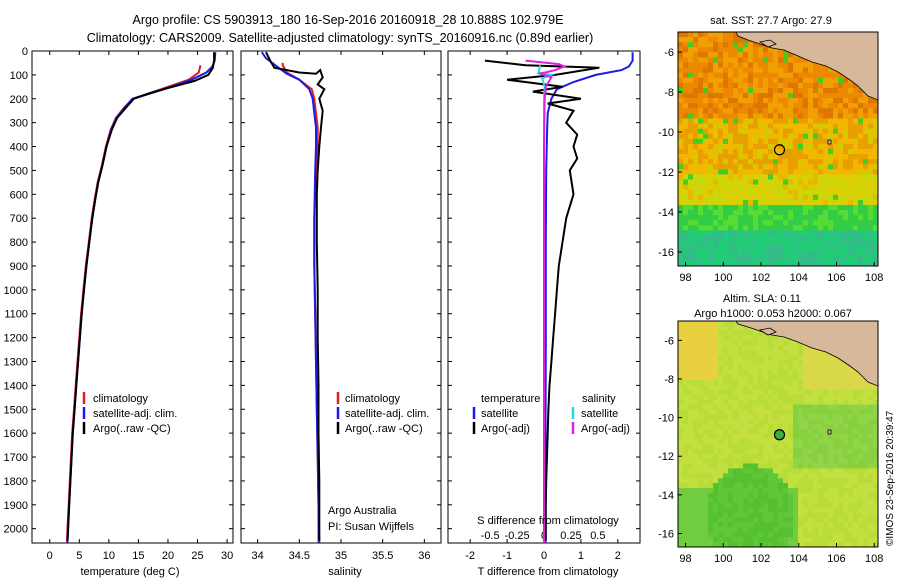  I want to click on x-tick-label: 25, so click(197, 556).